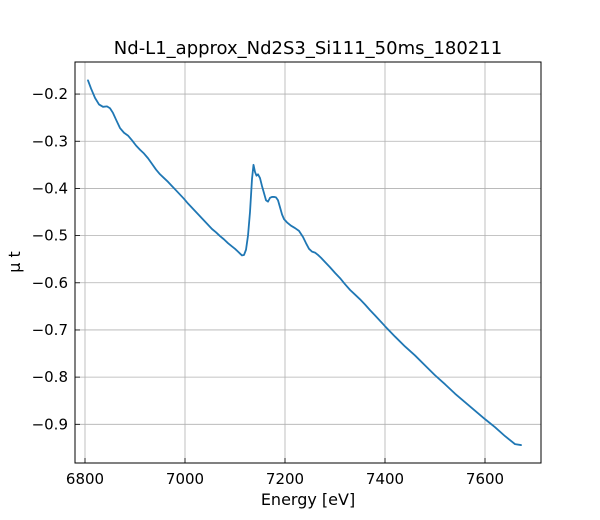  What do you see at coordinates (50, 377) in the screenshot?
I see `y-tick-label: −0.8` at bounding box center [50, 377].